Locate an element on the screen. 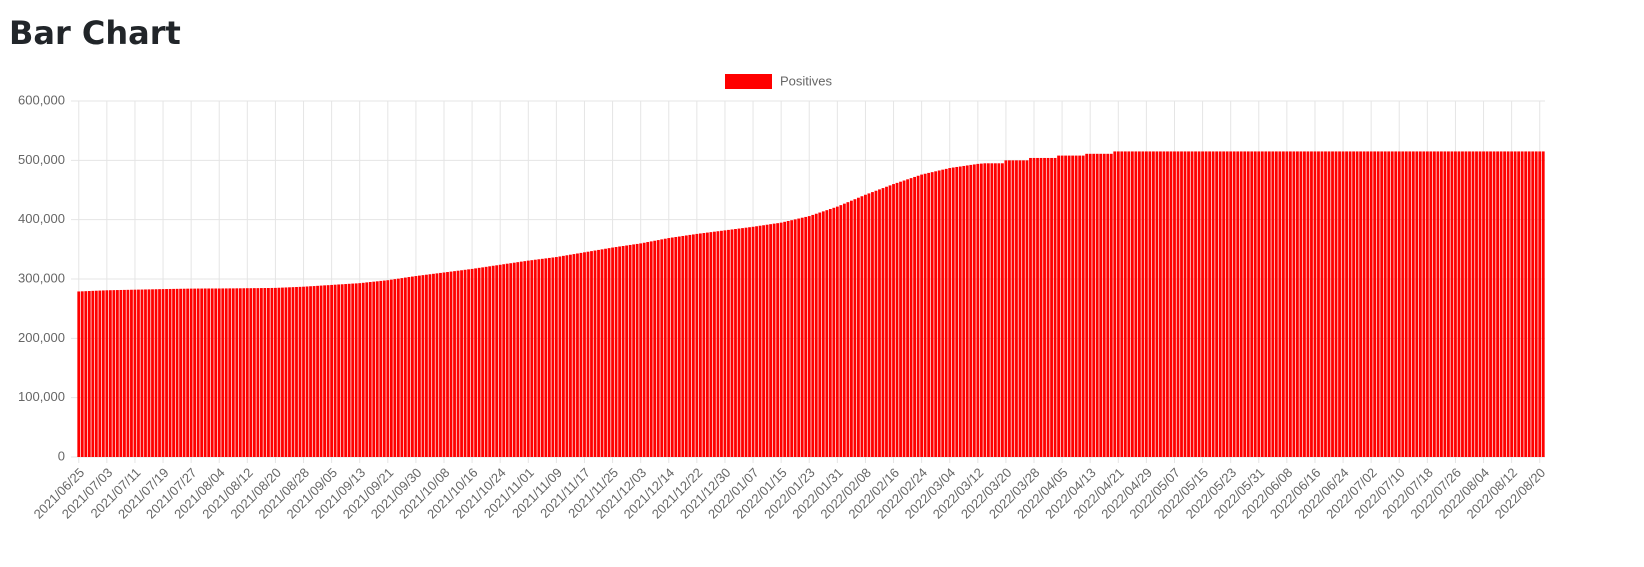 The height and width of the screenshot is (567, 1644). y-tick-label: 300,000 is located at coordinates (41, 277).